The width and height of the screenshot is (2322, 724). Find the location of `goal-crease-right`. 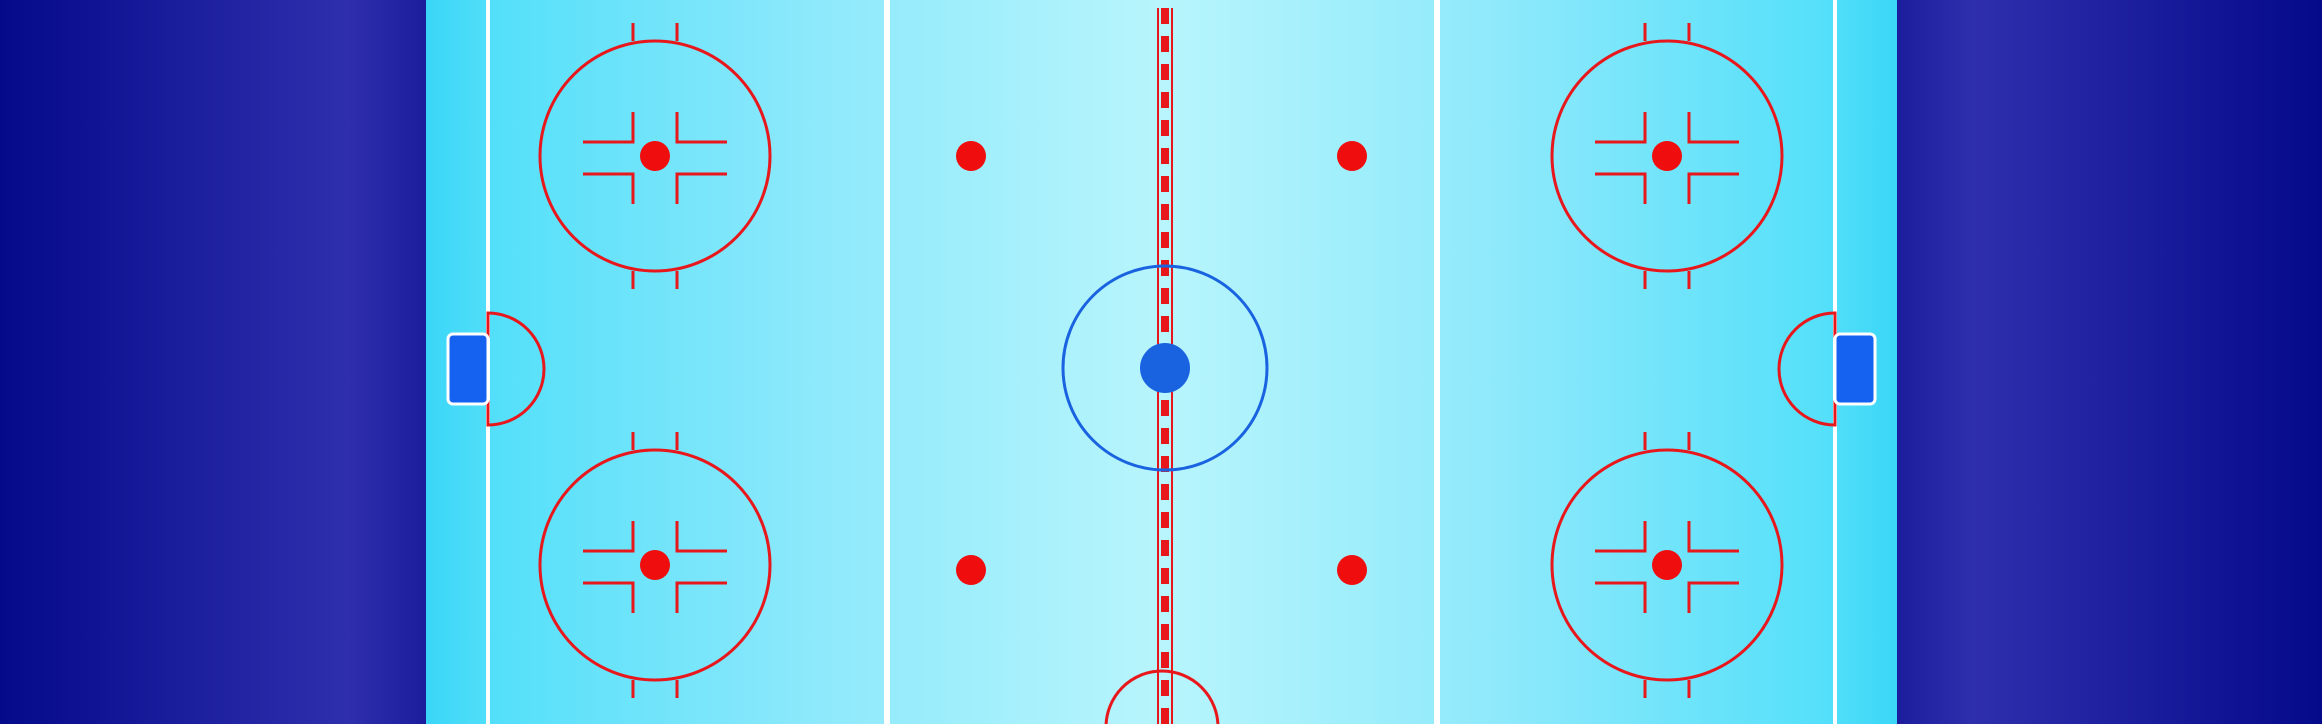

goal-crease-right is located at coordinates (1807, 369).